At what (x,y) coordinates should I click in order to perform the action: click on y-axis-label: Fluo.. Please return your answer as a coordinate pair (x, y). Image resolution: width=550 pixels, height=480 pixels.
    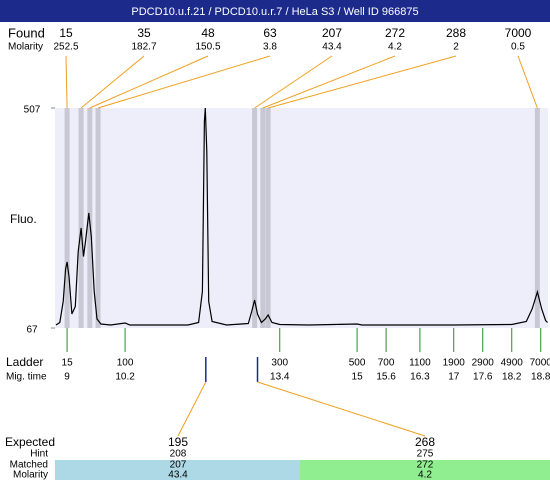
    Looking at the image, I should click on (23, 219).